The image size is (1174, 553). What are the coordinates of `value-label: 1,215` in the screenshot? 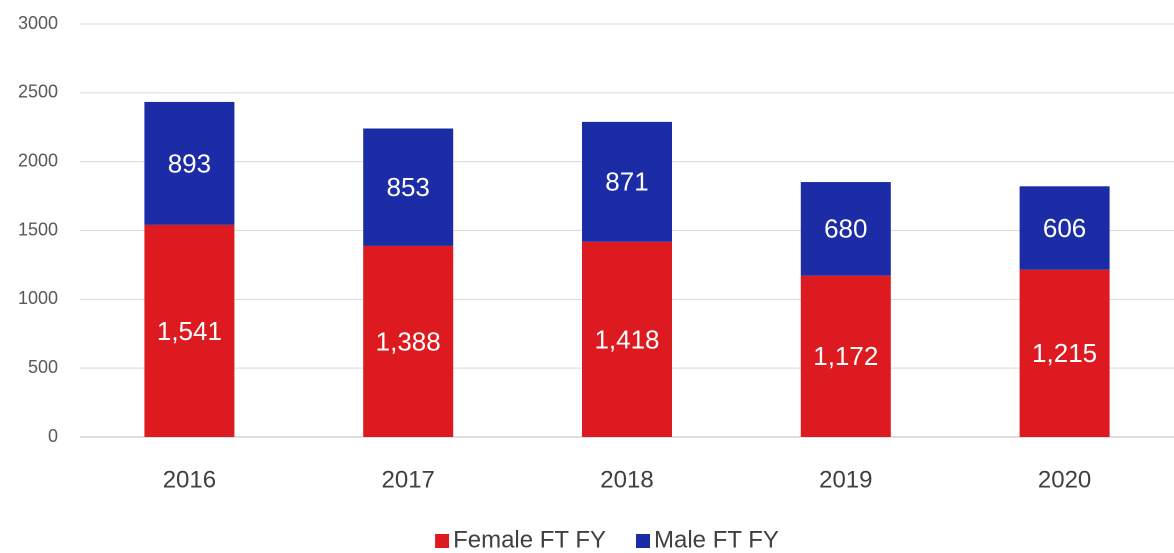 It's located at (1064, 353).